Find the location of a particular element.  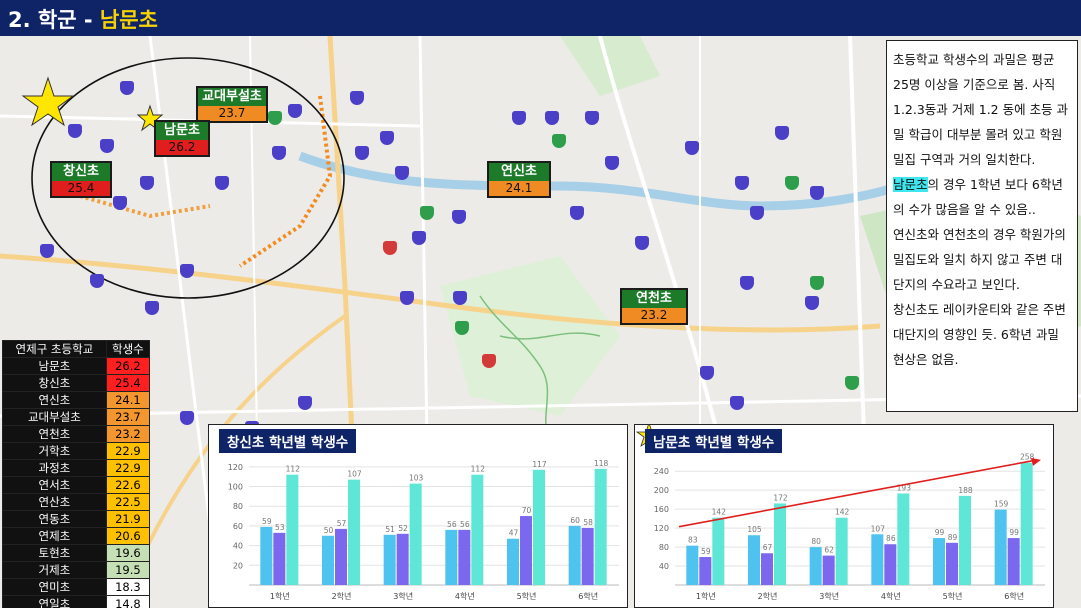

bar-value-label: 105 is located at coordinates (754, 529).